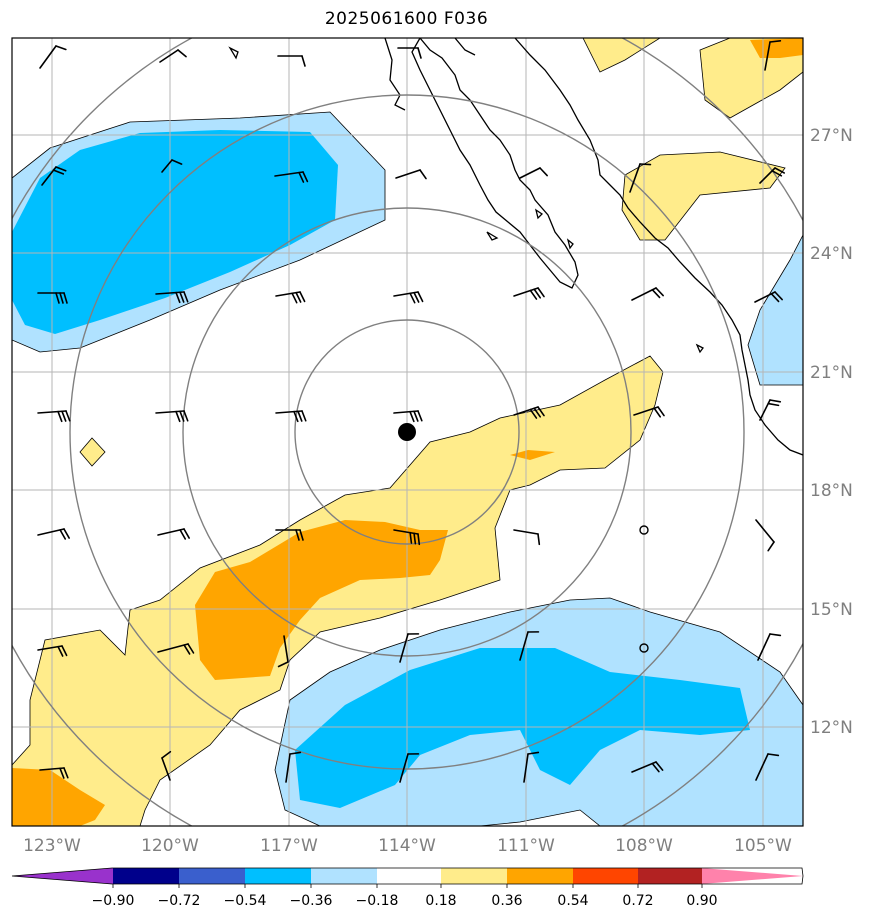  Describe the element at coordinates (526, 846) in the screenshot. I see `lon-label: 111°W` at that location.